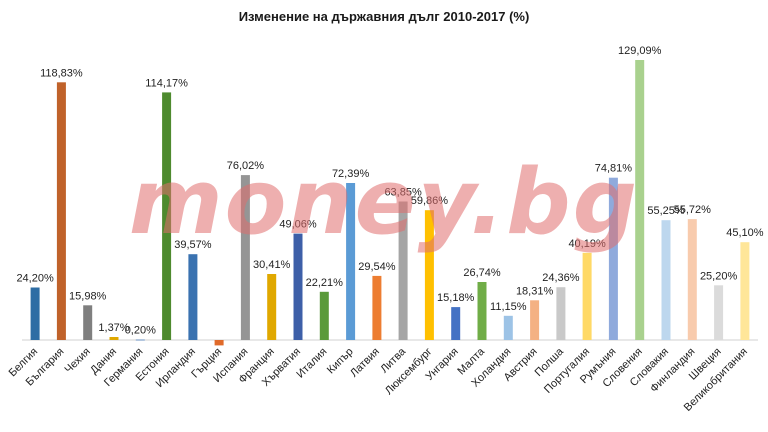 Image resolution: width=768 pixels, height=432 pixels. I want to click on data-label-3: 1,37%, so click(113, 328).